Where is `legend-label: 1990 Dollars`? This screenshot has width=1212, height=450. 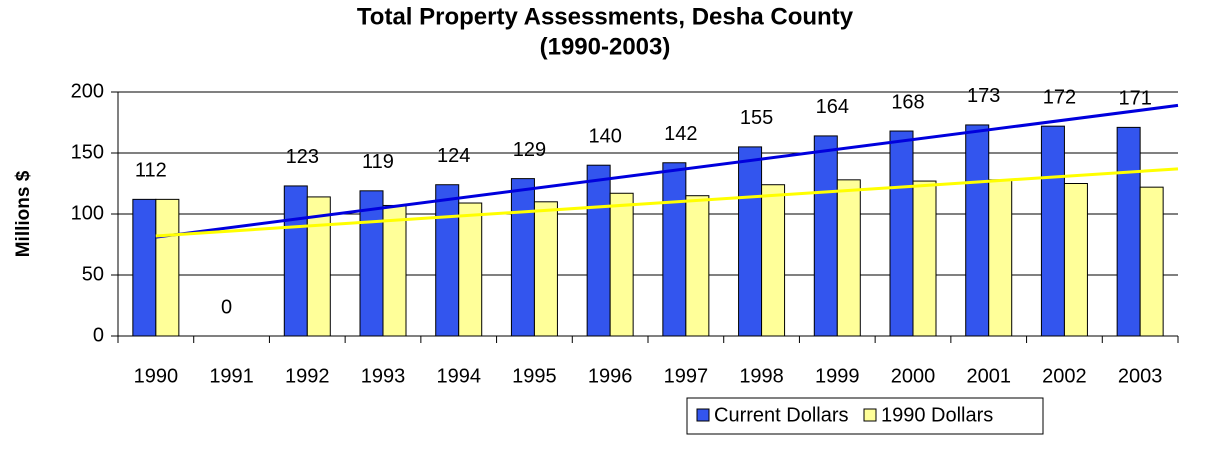
legend-label: 1990 Dollars is located at coordinates (937, 415).